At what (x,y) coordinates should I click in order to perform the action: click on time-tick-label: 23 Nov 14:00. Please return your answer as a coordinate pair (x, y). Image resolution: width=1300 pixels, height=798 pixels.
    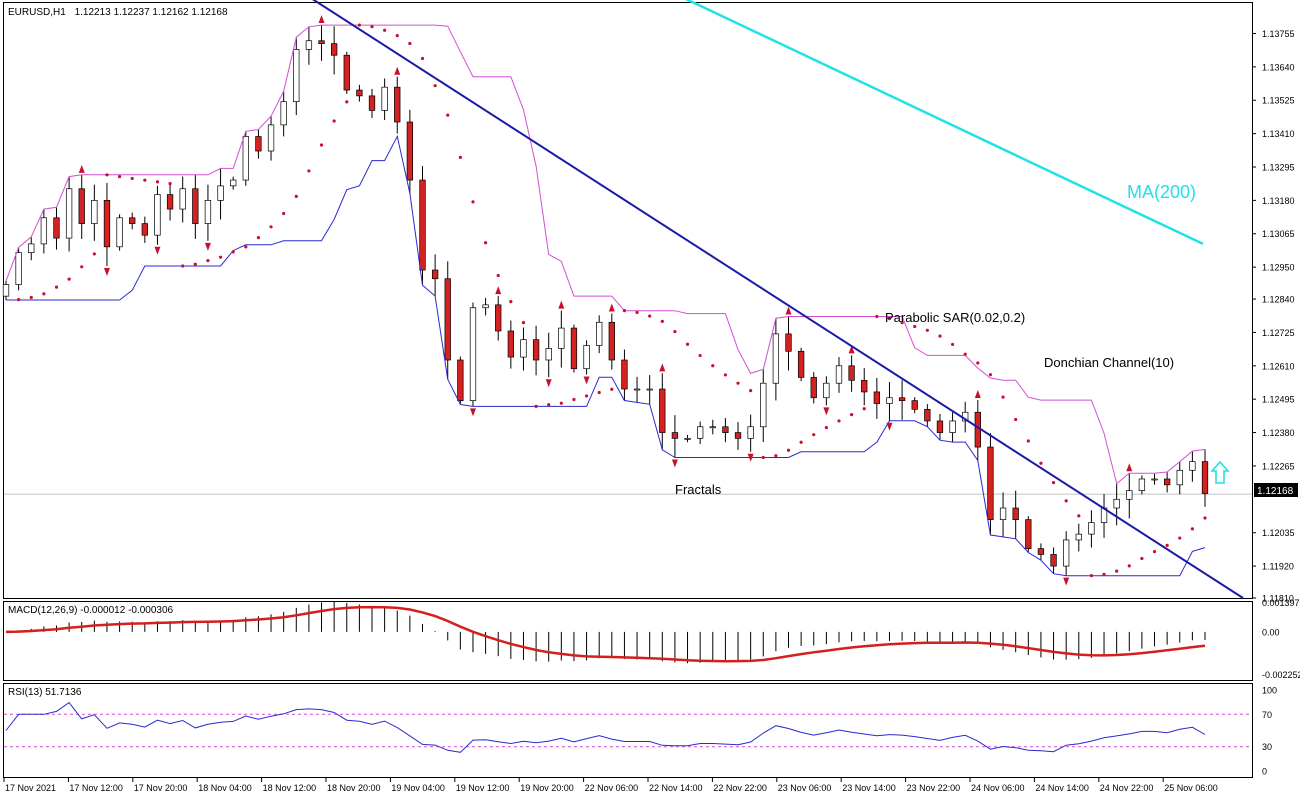
    Looking at the image, I should click on (869, 788).